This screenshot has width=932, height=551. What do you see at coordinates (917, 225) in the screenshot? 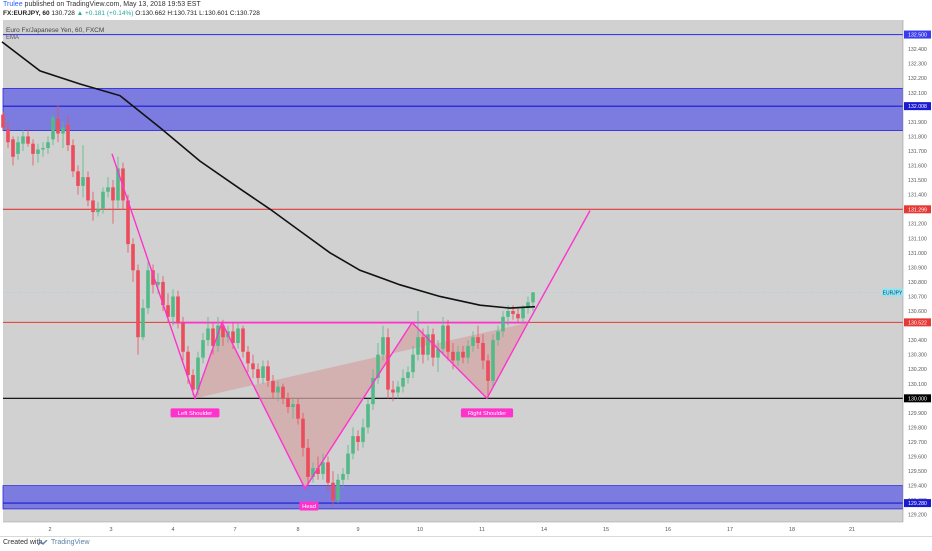
I see `y-tick-label-18: 131.200` at bounding box center [917, 225].